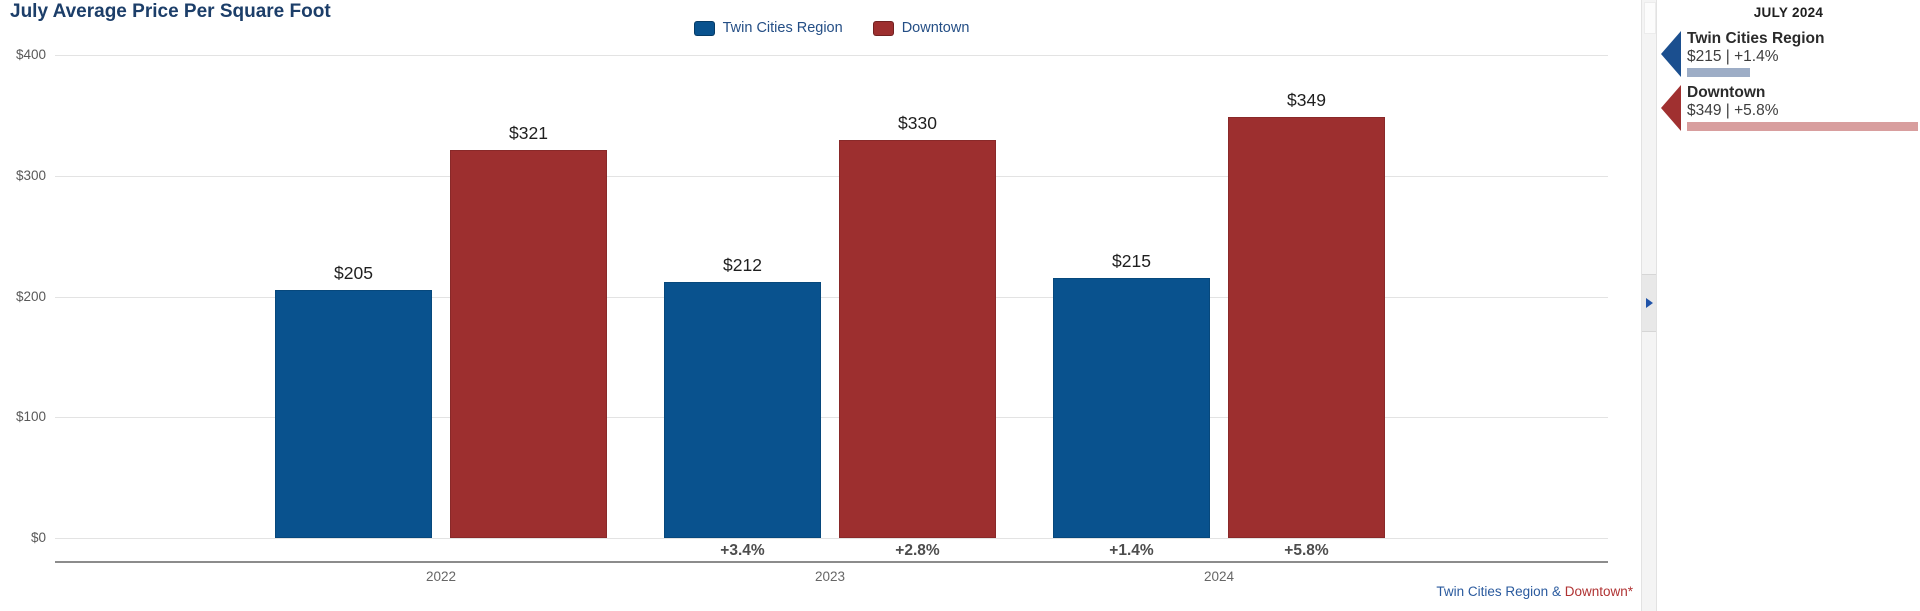  What do you see at coordinates (917, 338) in the screenshot?
I see `bar-downtown-2023` at bounding box center [917, 338].